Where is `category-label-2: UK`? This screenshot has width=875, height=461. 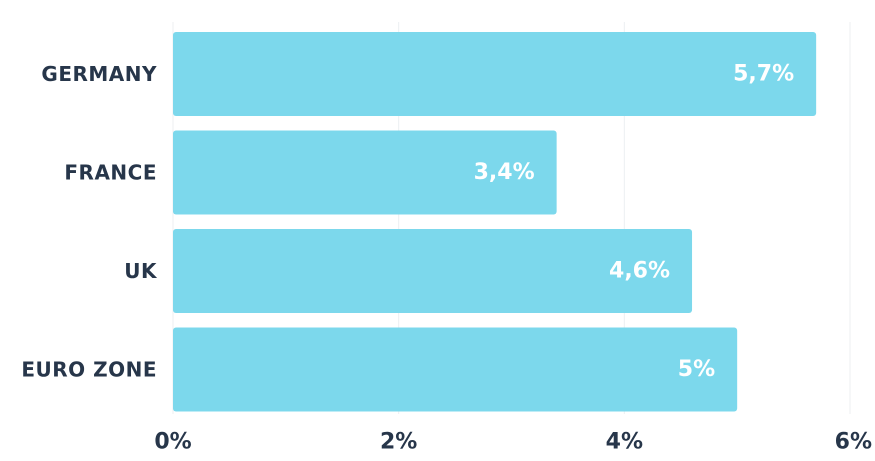 category-label-2: UK is located at coordinates (141, 271).